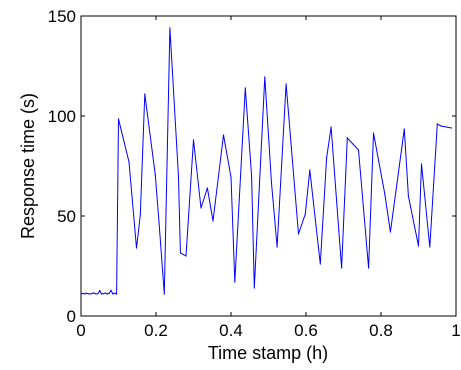 The width and height of the screenshot is (461, 370). What do you see at coordinates (156, 330) in the screenshot?
I see `x-tick-label: 0.2` at bounding box center [156, 330].